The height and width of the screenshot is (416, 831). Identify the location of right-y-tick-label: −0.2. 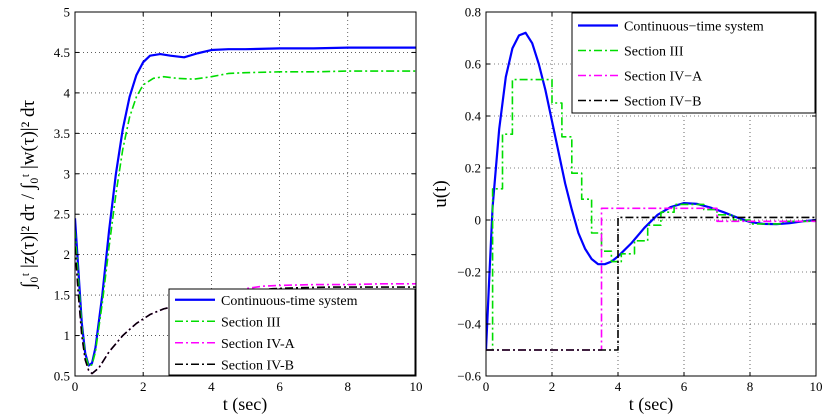
(469, 272).